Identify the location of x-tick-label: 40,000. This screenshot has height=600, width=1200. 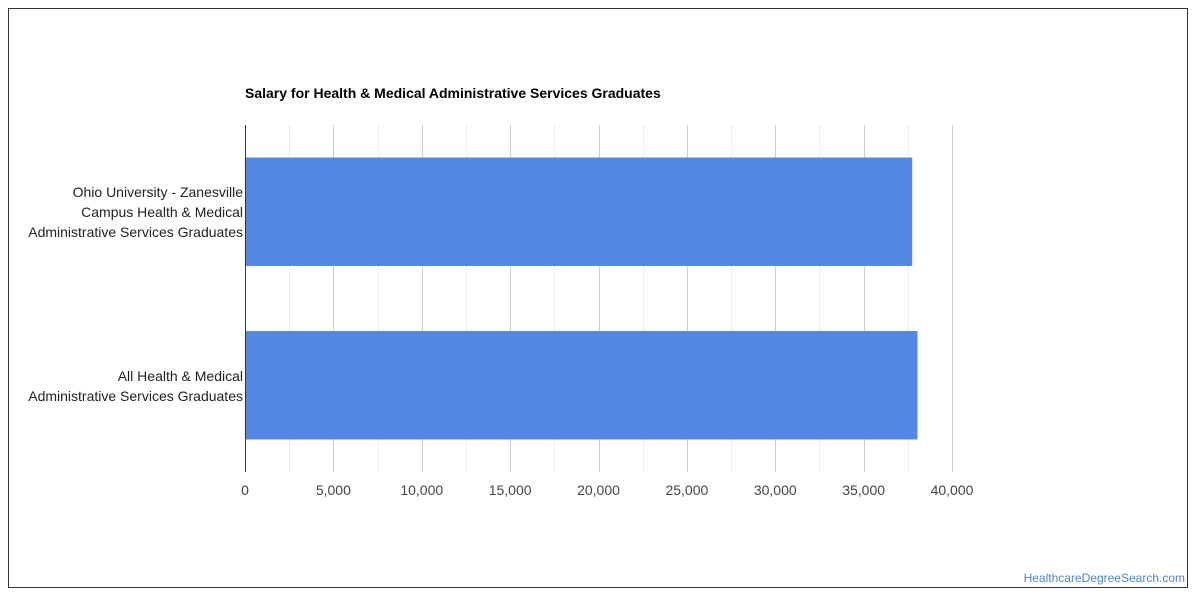
(952, 490).